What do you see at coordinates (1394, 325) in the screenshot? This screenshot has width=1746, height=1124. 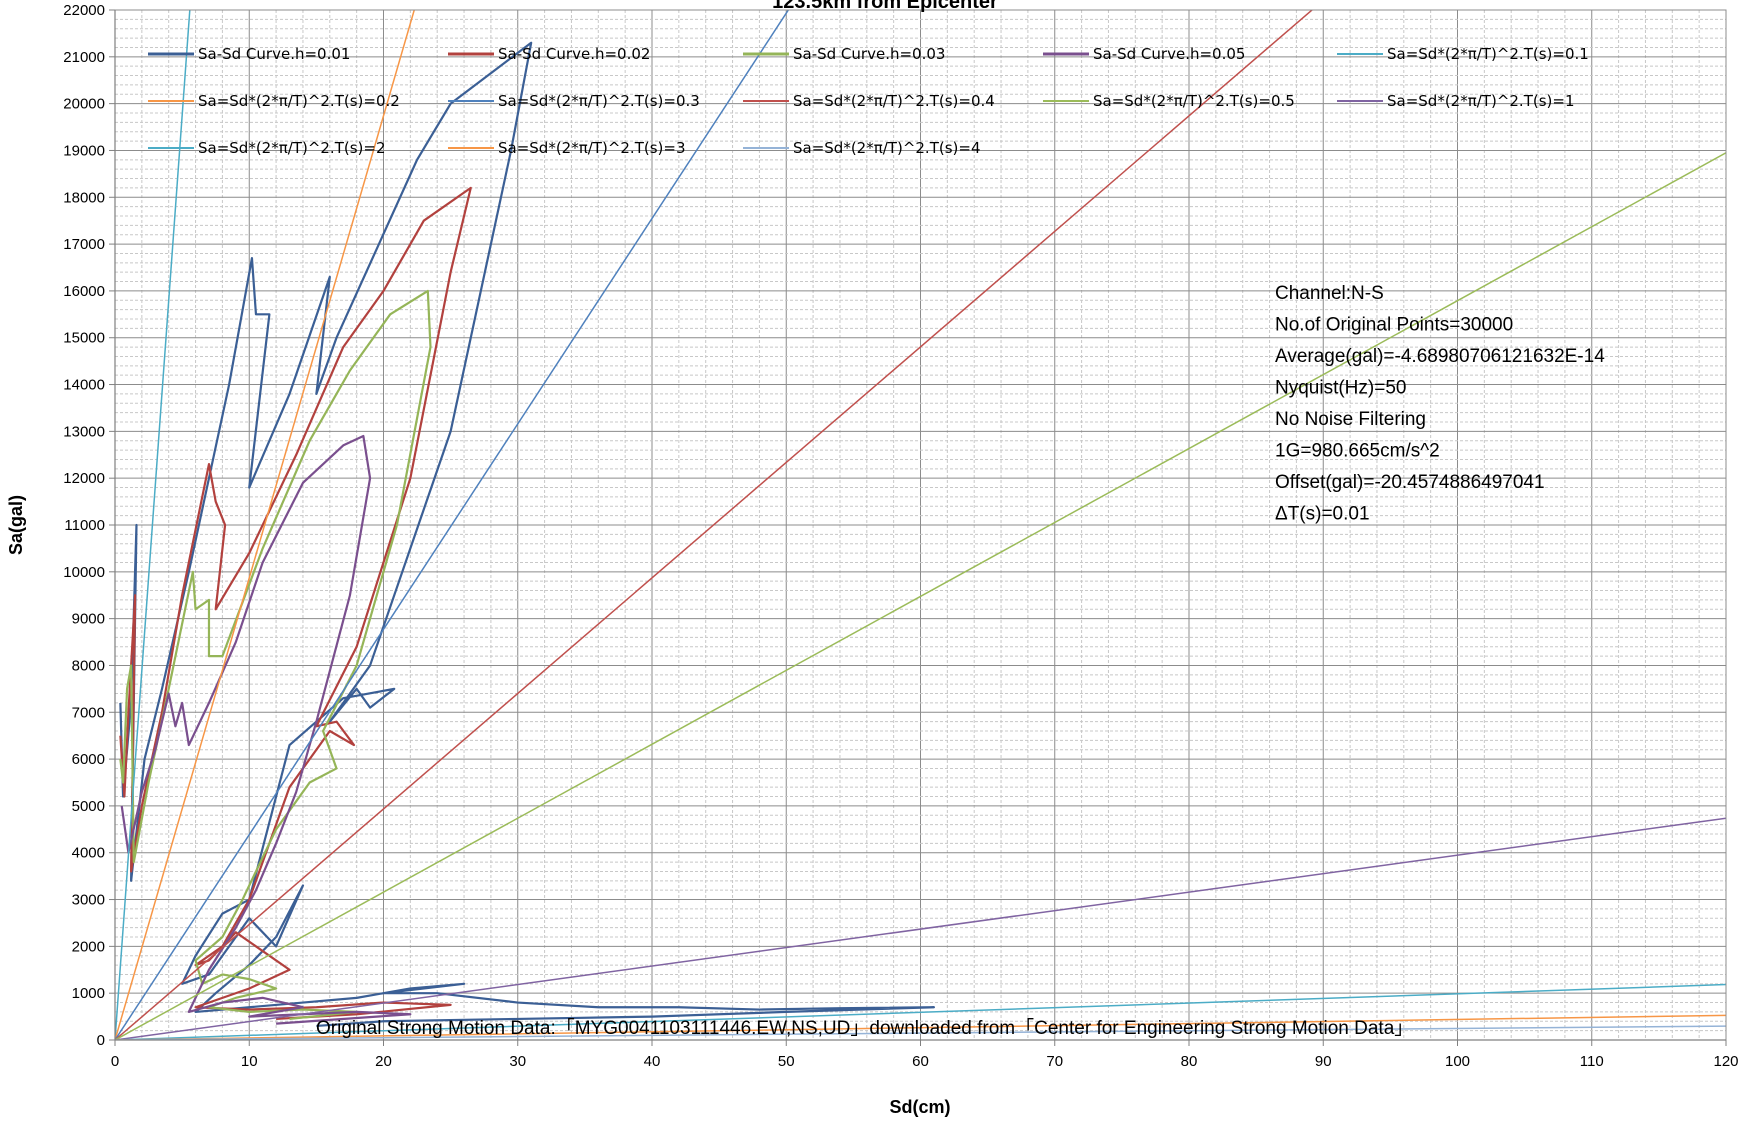 I see `info-line: No.of Original Points=30000` at bounding box center [1394, 325].